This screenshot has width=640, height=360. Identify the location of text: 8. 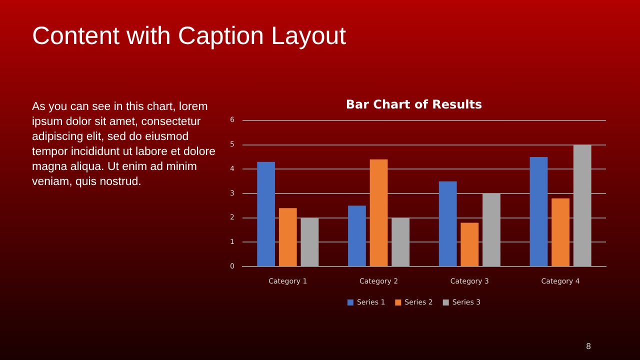
(589, 346).